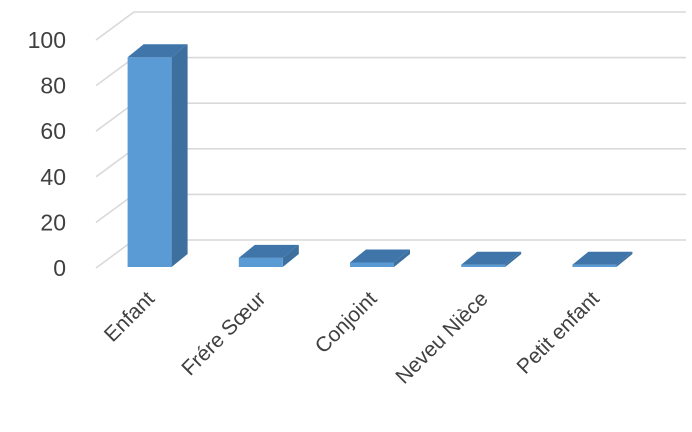 The width and height of the screenshot is (692, 432). Describe the element at coordinates (53, 177) in the screenshot. I see `y-tick-label: 40` at that location.